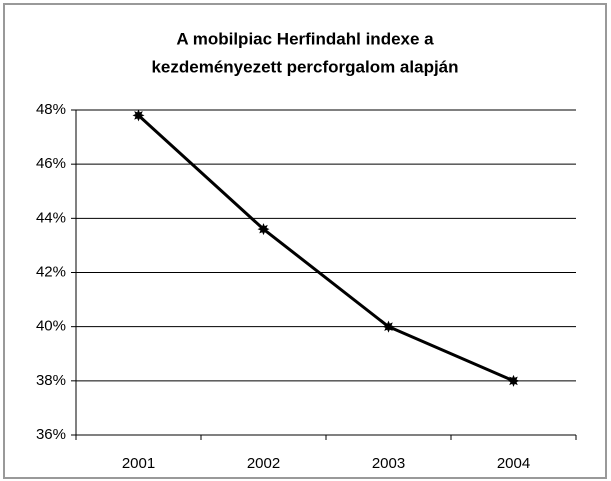 This screenshot has height=481, width=611. What do you see at coordinates (51, 271) in the screenshot?
I see `y-tick-label: 42%` at bounding box center [51, 271].